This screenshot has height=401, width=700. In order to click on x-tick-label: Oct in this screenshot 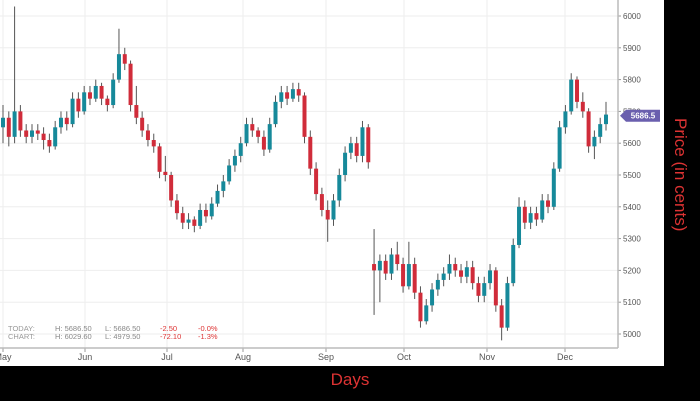, I will do `click(404, 357)`.